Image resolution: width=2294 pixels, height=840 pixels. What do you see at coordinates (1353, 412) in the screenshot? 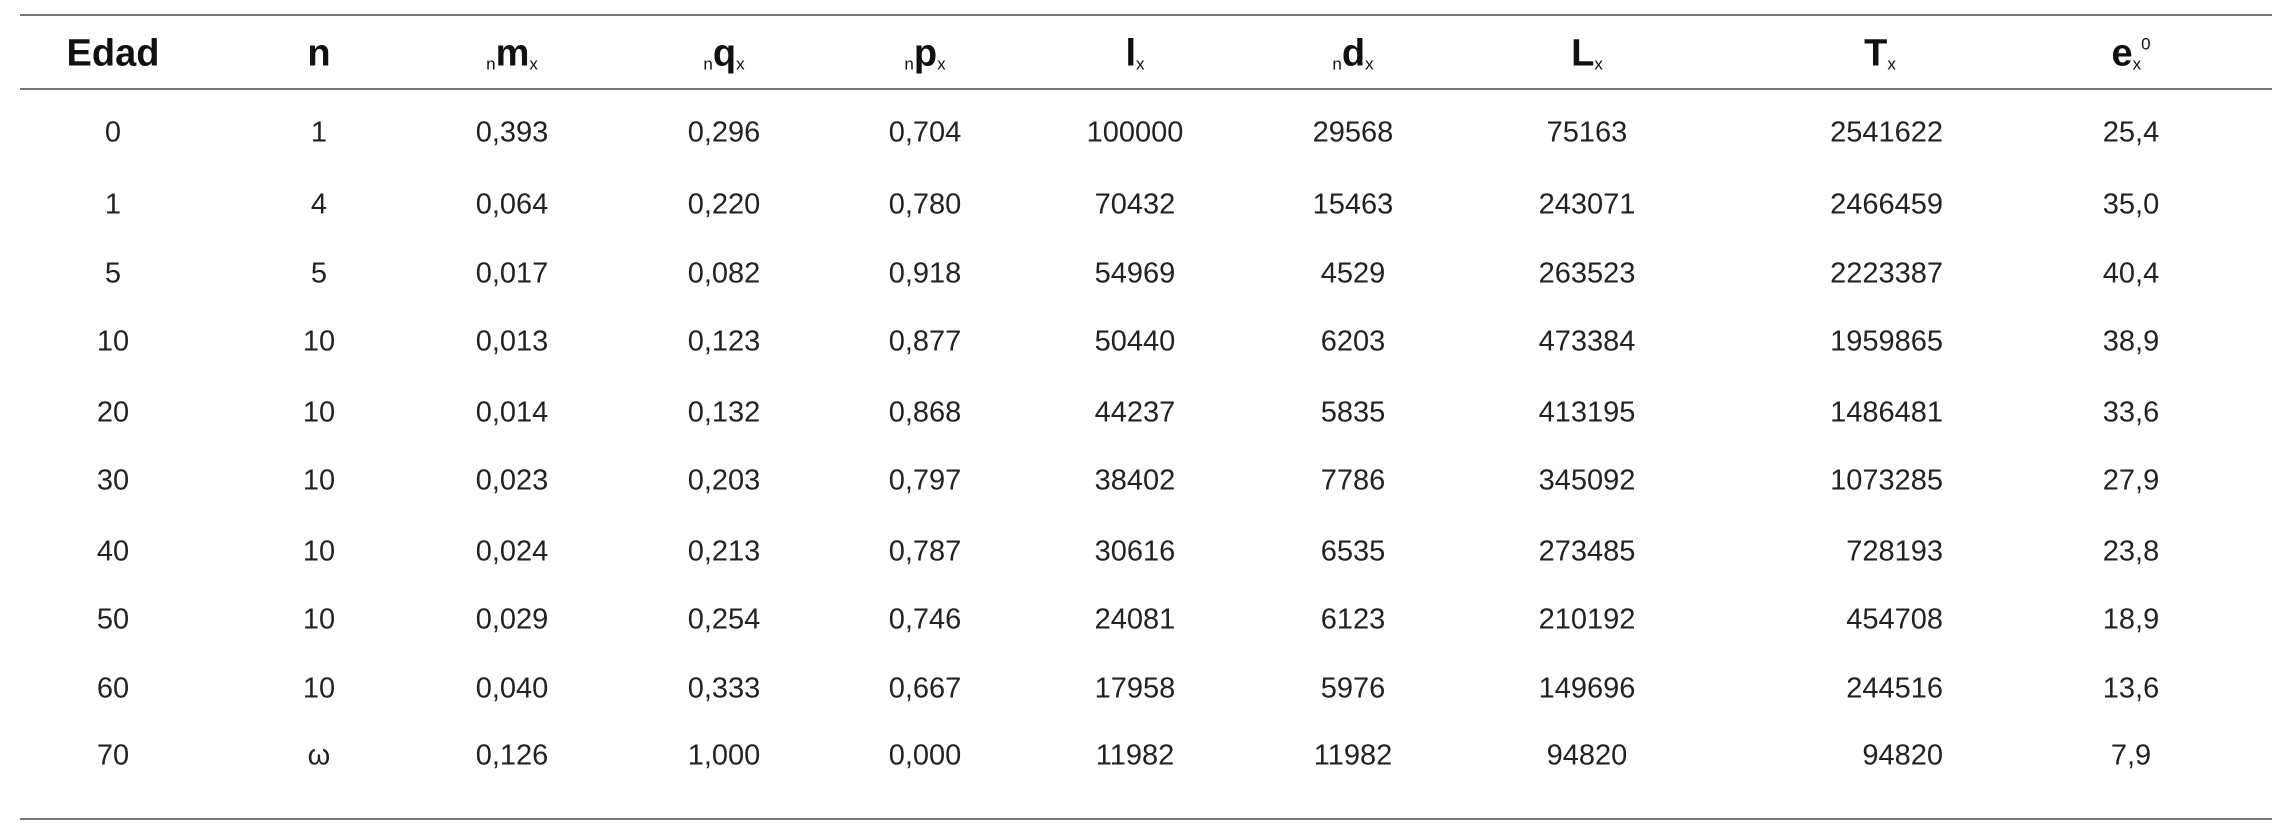
I see `cell-ndx: 5835` at bounding box center [1353, 412].